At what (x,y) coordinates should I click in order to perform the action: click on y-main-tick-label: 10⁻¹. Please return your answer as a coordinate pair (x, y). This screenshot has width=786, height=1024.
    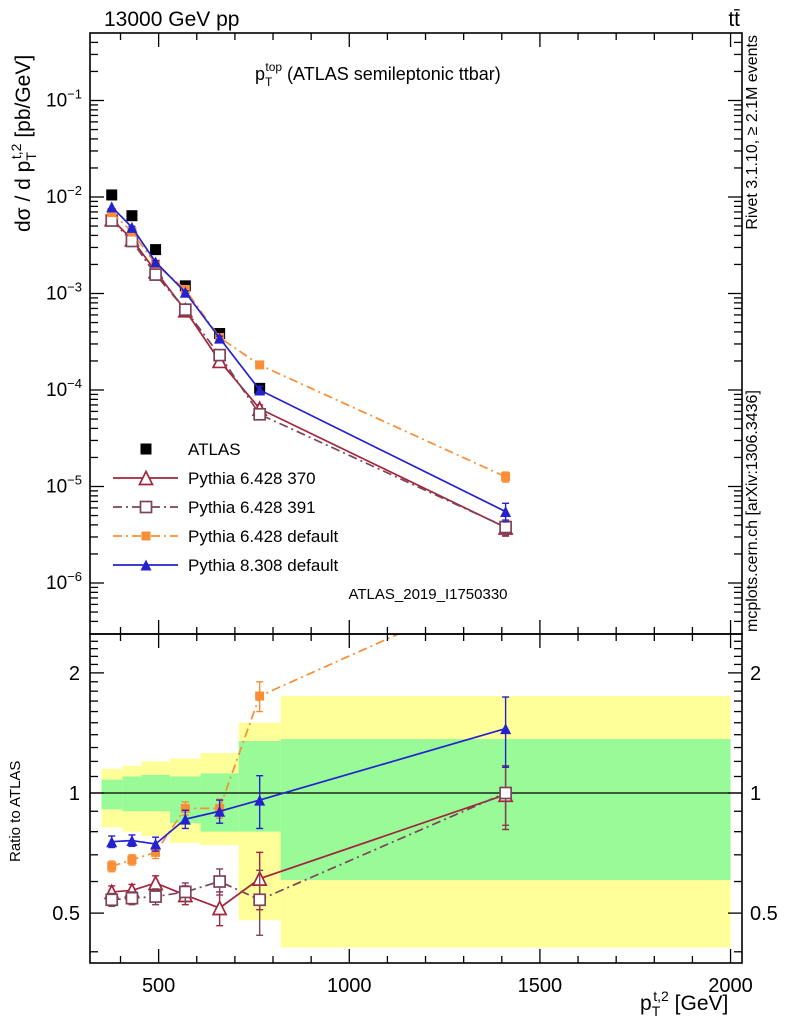
    Looking at the image, I should click on (64, 99).